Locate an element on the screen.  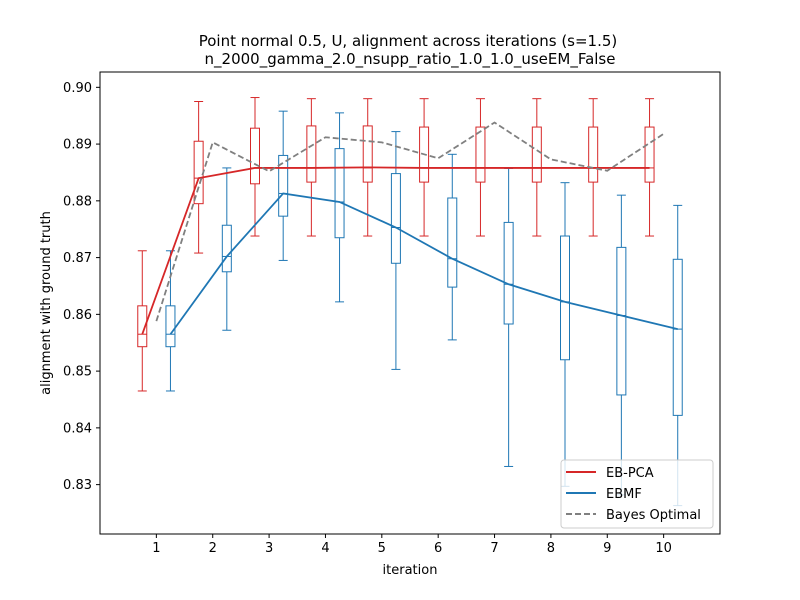
x-tick-label: 2 is located at coordinates (213, 548).